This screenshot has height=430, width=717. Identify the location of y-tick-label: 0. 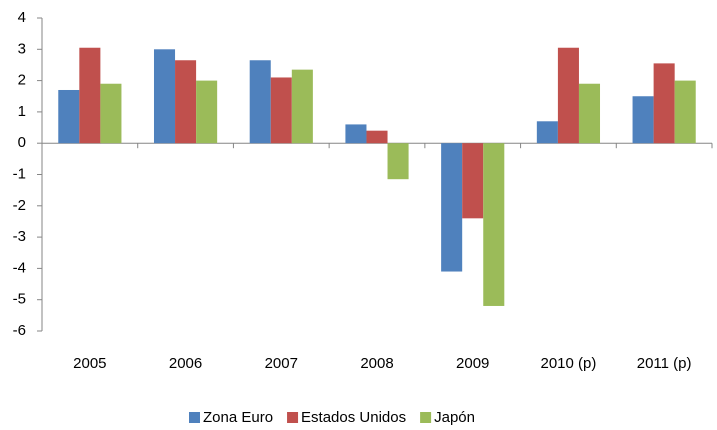
(22, 142).